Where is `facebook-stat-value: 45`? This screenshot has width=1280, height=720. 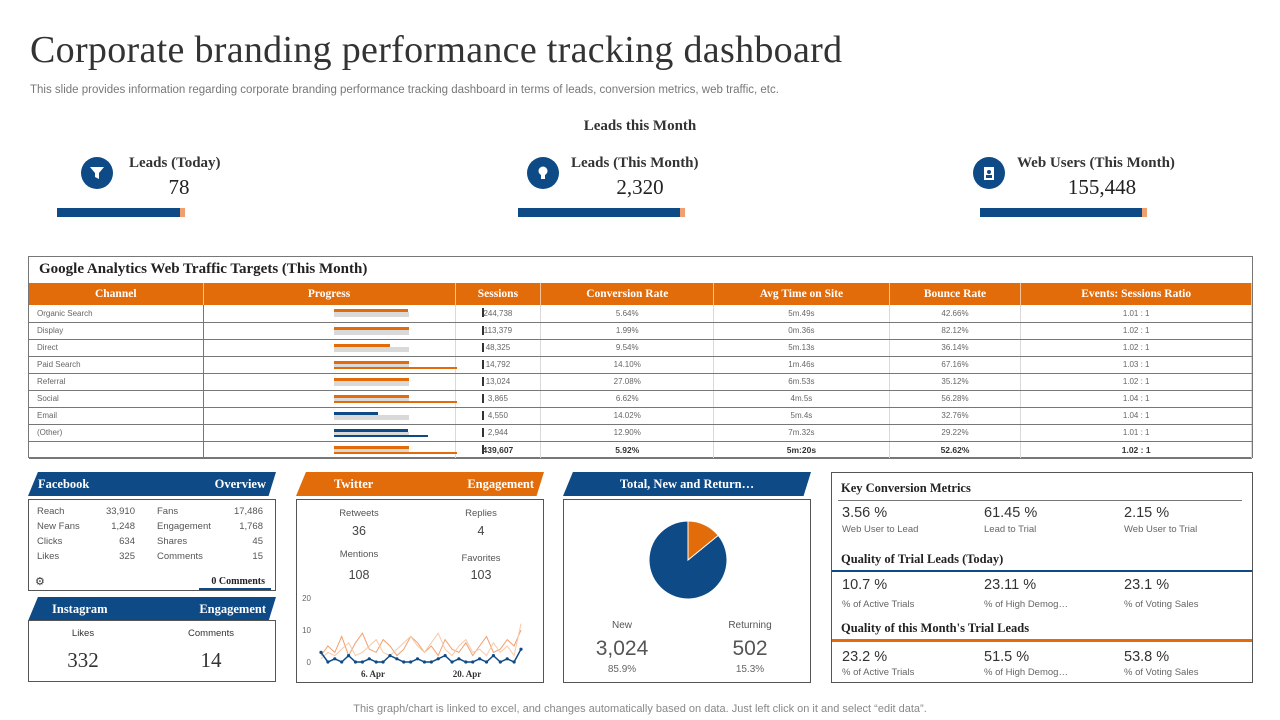 facebook-stat-value: 45 is located at coordinates (257, 541).